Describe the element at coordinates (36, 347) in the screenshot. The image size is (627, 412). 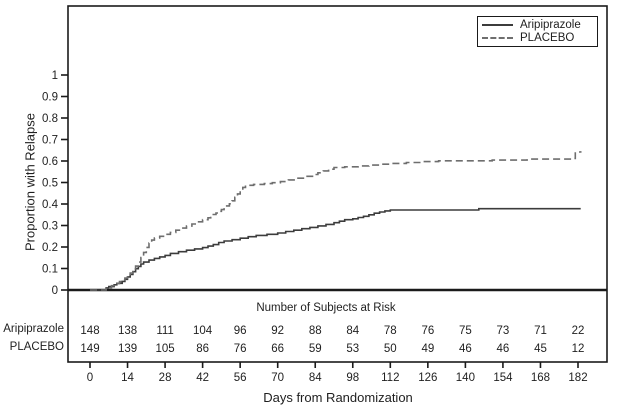
I see `risk-row-label-placebo: PLACEBO` at that location.